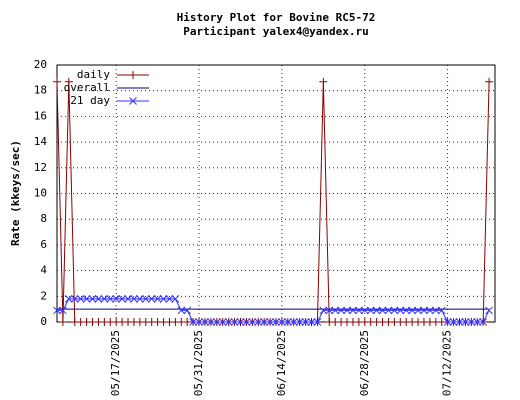 This screenshot has height=400, width=520. I want to click on y-tick-label: 14, so click(41, 141).